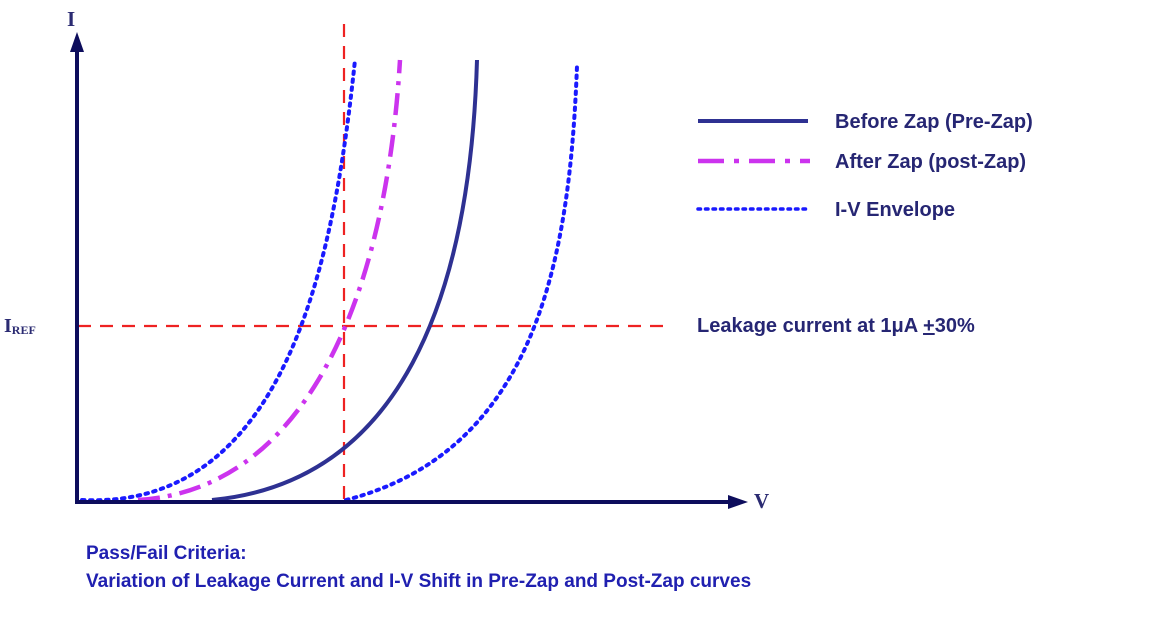  Describe the element at coordinates (930, 162) in the screenshot. I see `legend-post-zap-label: After Zap (post-Zap)` at that location.